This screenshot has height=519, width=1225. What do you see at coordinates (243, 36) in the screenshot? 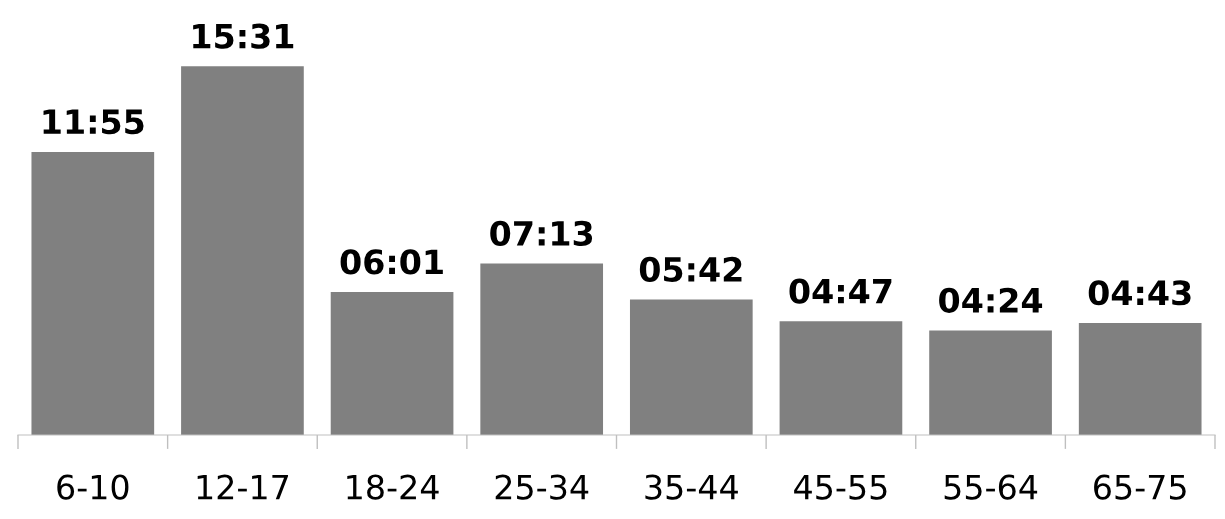
I see `data-label: 15:31` at bounding box center [243, 36].